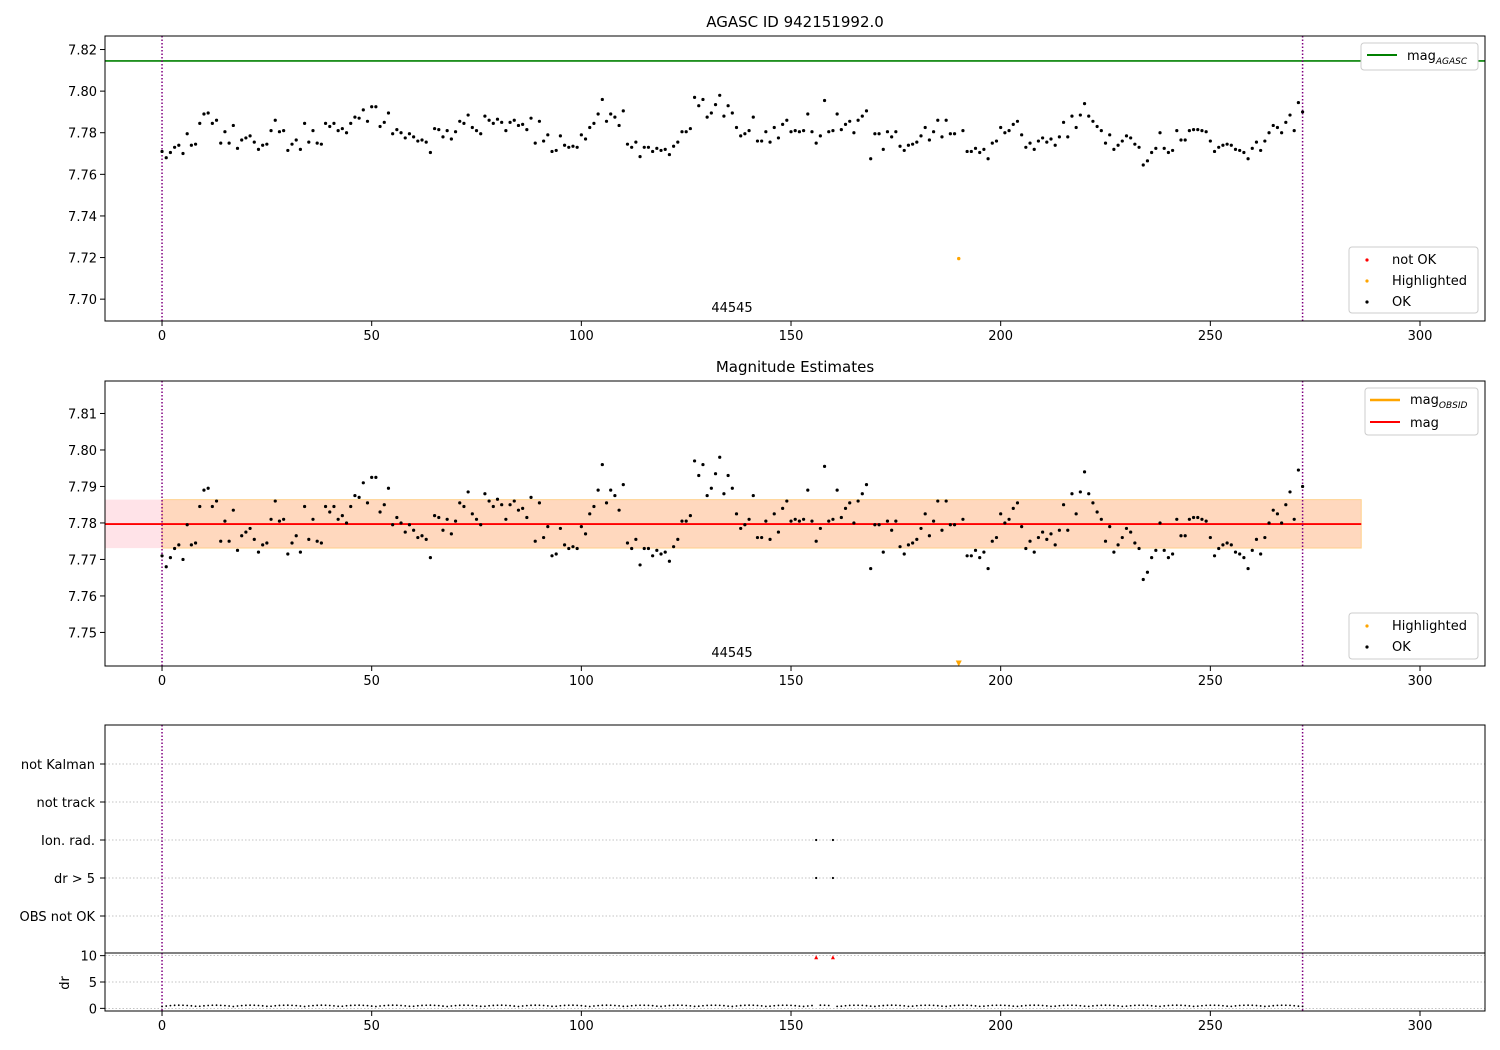 This screenshot has height=1050, width=1500. What do you see at coordinates (816, 957) in the screenshot?
I see `dr-outlier-point` at bounding box center [816, 957].